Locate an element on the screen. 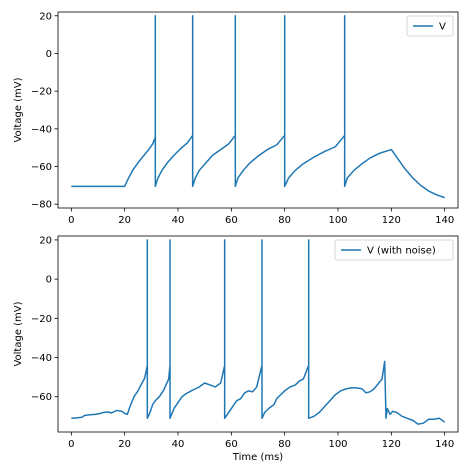 Image resolution: width=474 pixels, height=474 pixels. x-axis-label: Time (ms) is located at coordinates (258, 457).